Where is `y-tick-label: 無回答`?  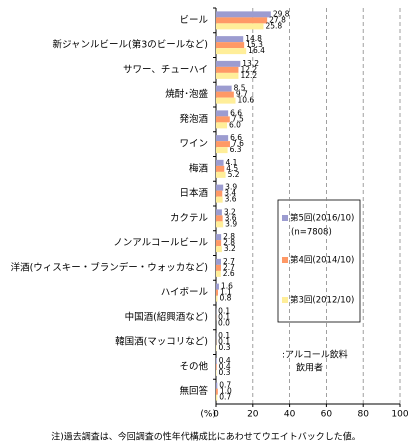
y-tick-label: 無回答 is located at coordinates (193, 391).